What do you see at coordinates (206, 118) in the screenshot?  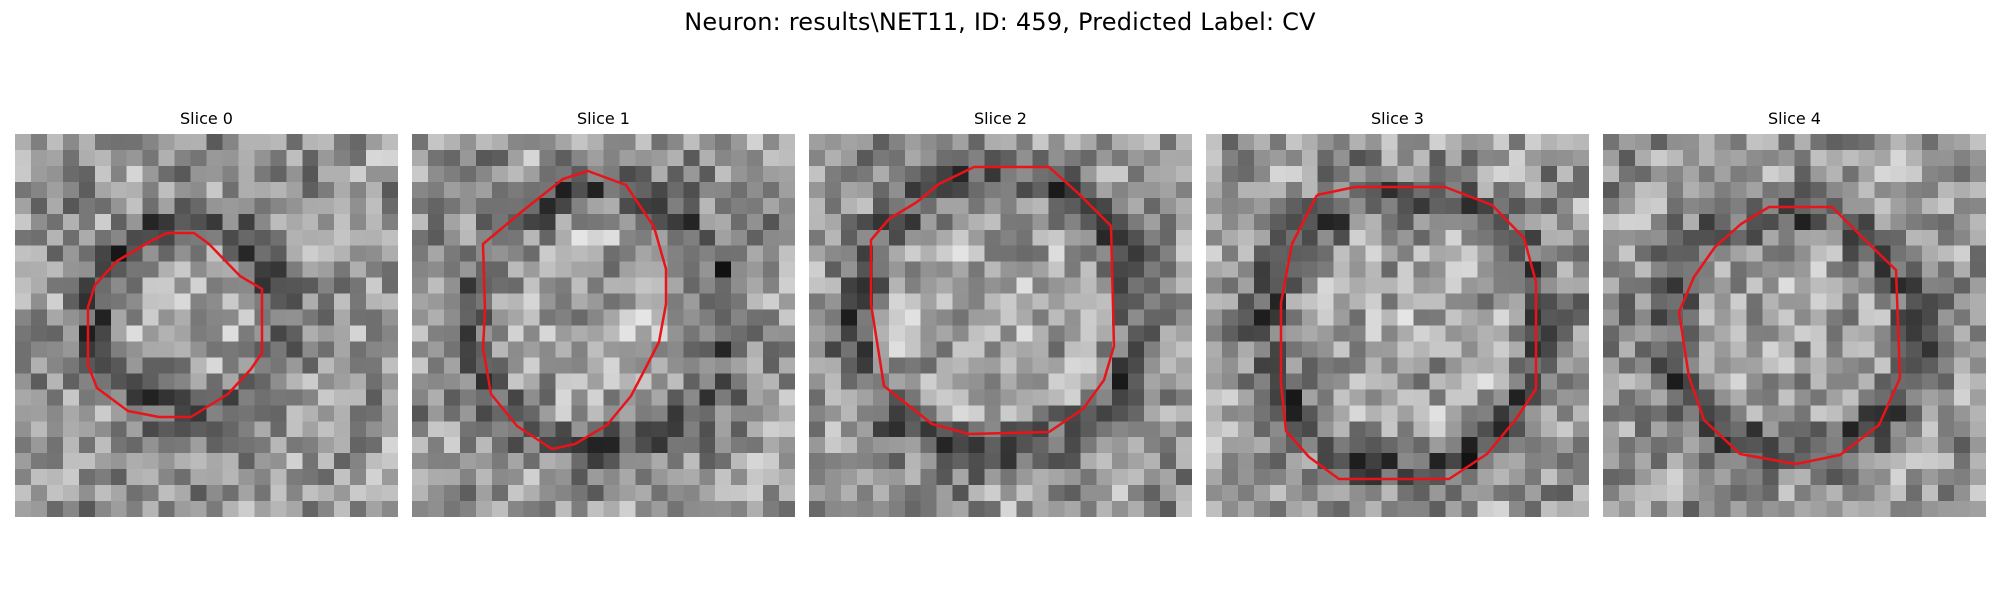 I see `slice-title: Slice 0` at bounding box center [206, 118].